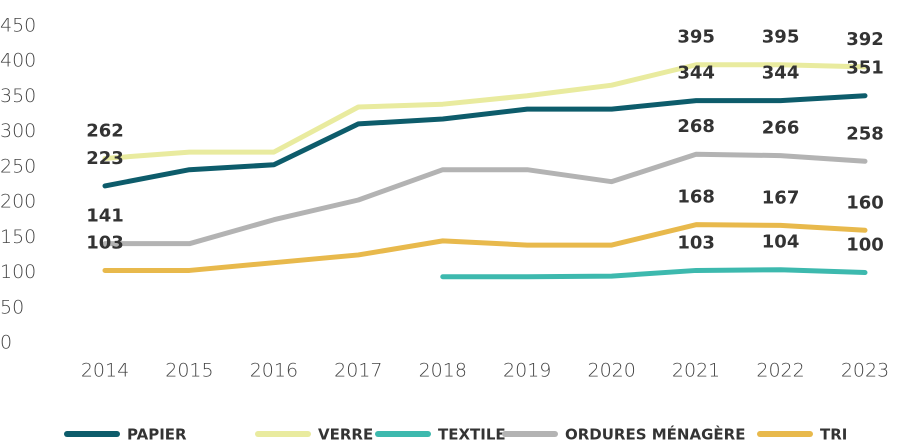 The width and height of the screenshot is (904, 443). Describe the element at coordinates (443, 371) in the screenshot. I see `x-tick-label: 2018` at that location.